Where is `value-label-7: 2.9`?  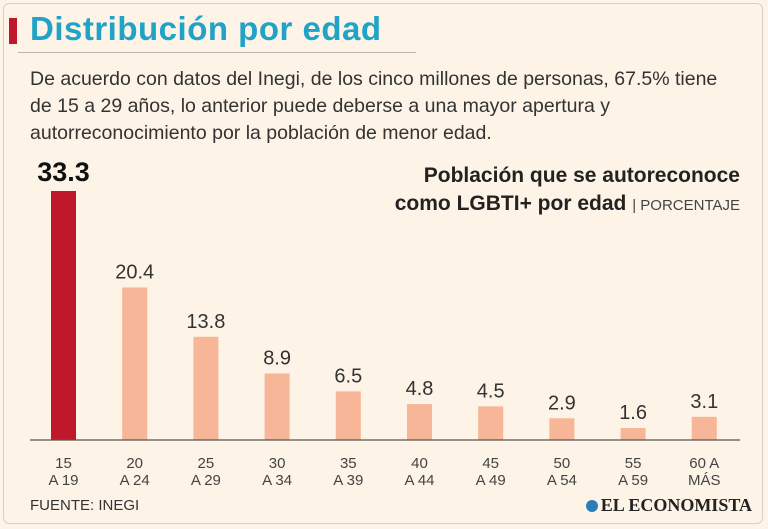 value-label-7: 2.9 is located at coordinates (562, 403).